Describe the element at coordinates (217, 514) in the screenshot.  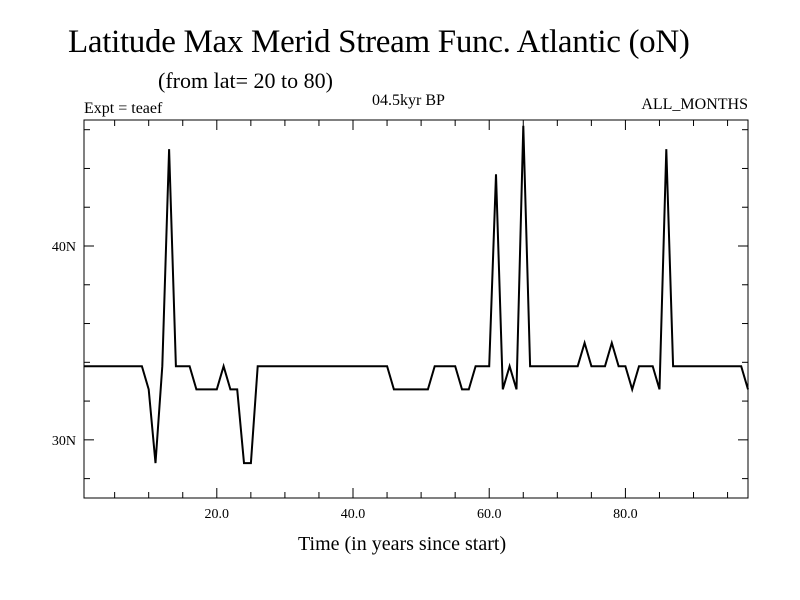
I see `x-tick-label: 20.0` at that location.